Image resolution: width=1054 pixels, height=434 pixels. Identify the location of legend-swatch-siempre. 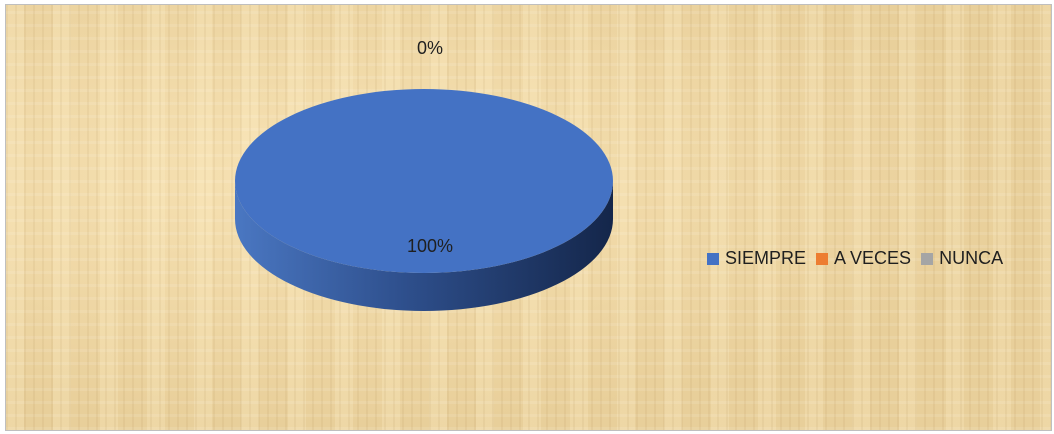
(713, 258).